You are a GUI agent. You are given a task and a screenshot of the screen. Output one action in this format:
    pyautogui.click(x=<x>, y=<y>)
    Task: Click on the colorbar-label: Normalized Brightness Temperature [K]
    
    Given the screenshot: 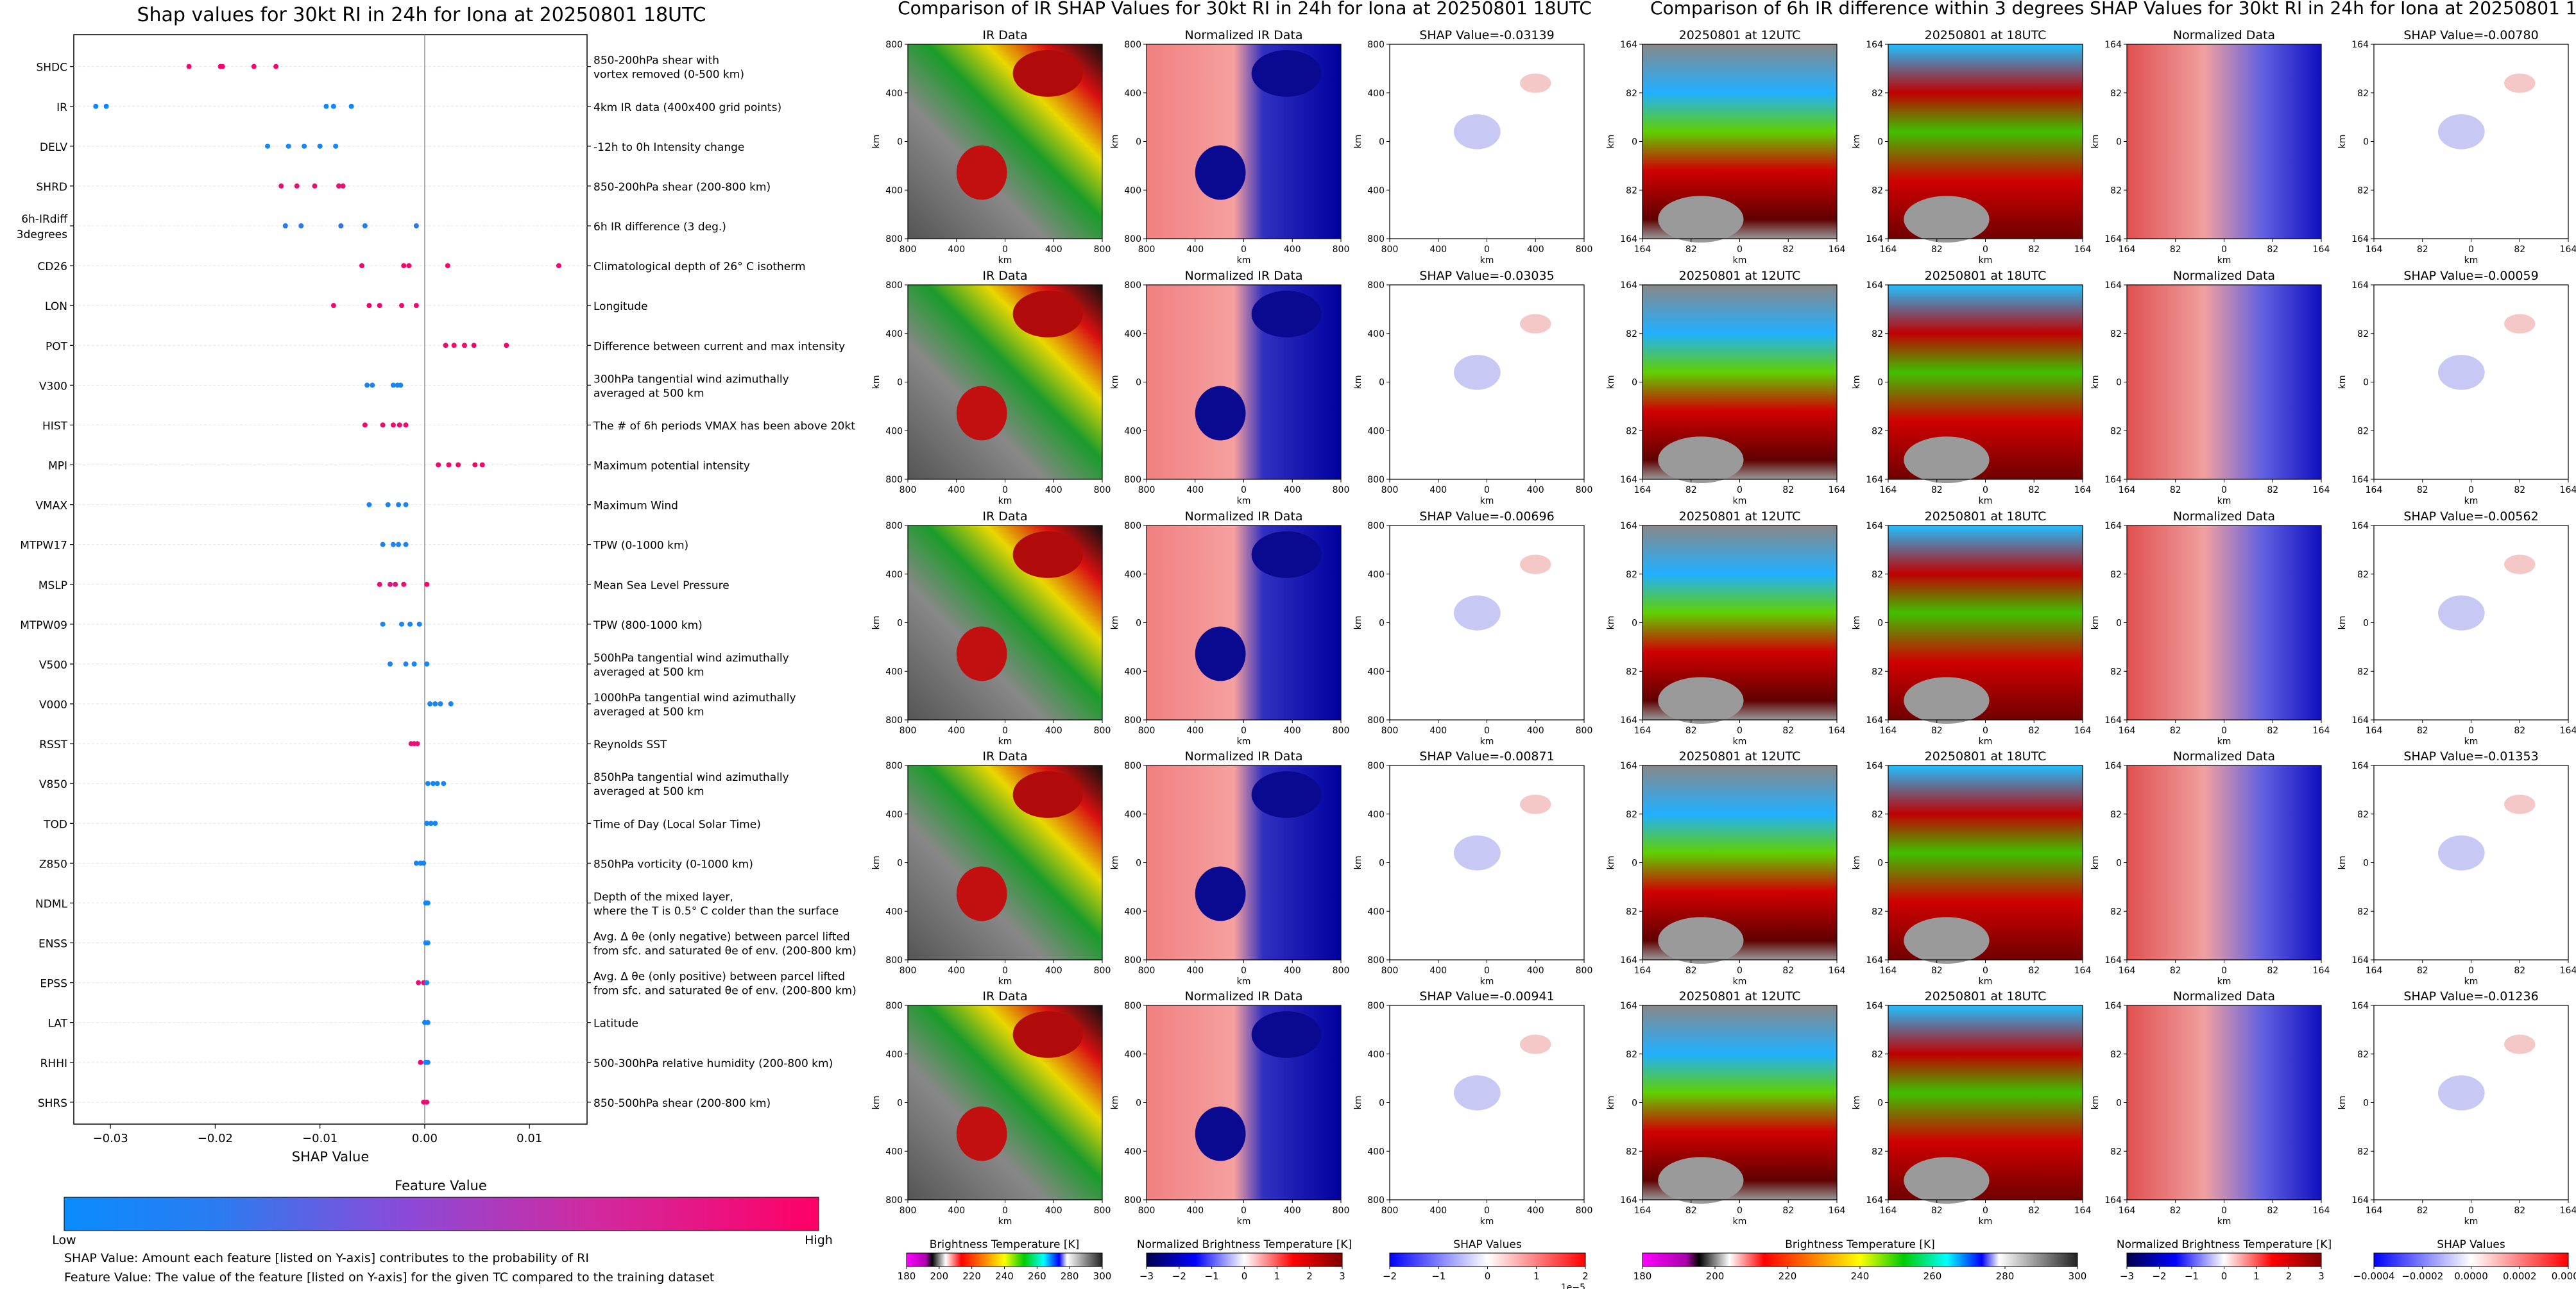 What is the action you would take?
    pyautogui.click(x=1244, y=1244)
    